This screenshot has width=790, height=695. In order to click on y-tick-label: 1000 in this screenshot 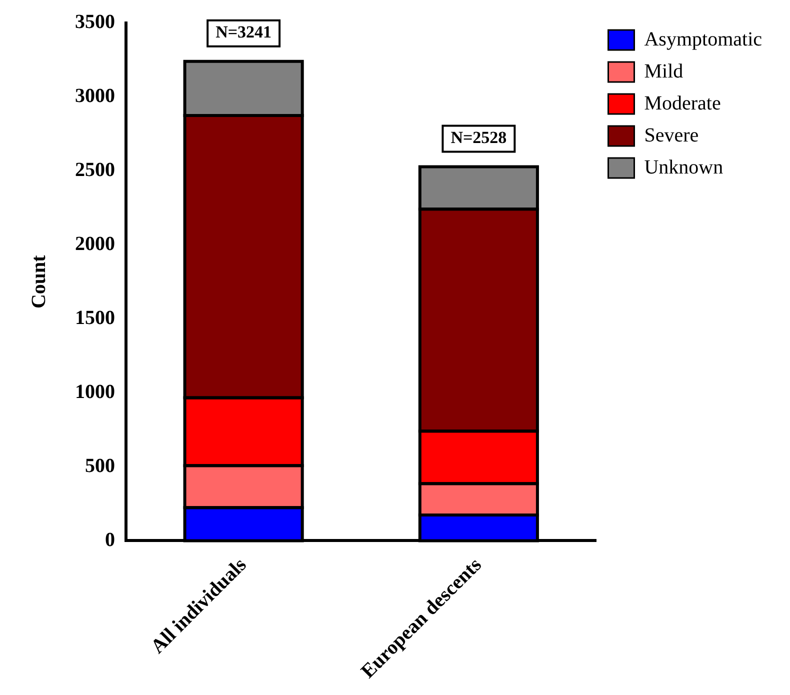, I will do `click(95, 391)`.